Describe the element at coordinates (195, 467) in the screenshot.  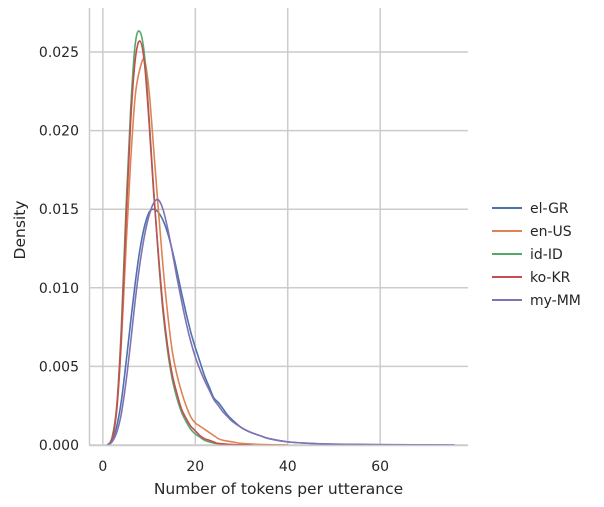
I see `x-tick-label: 20` at that location.